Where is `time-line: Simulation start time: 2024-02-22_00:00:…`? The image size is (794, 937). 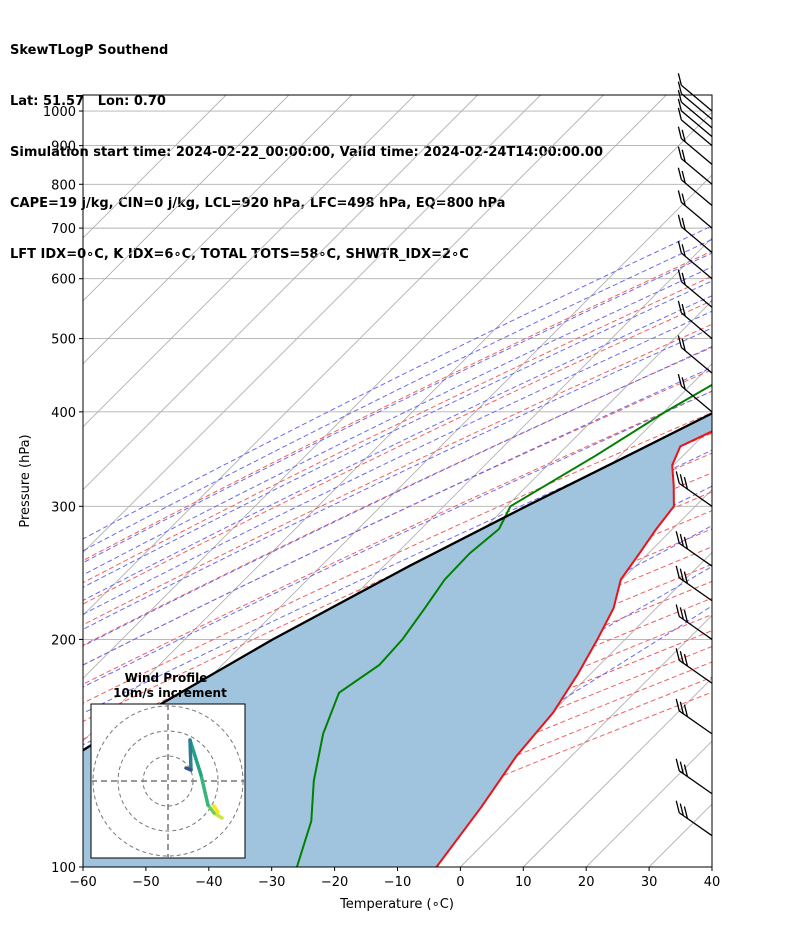
time-line: Simulation start time: 2024-02-22_00:00:… is located at coordinates (306, 152).